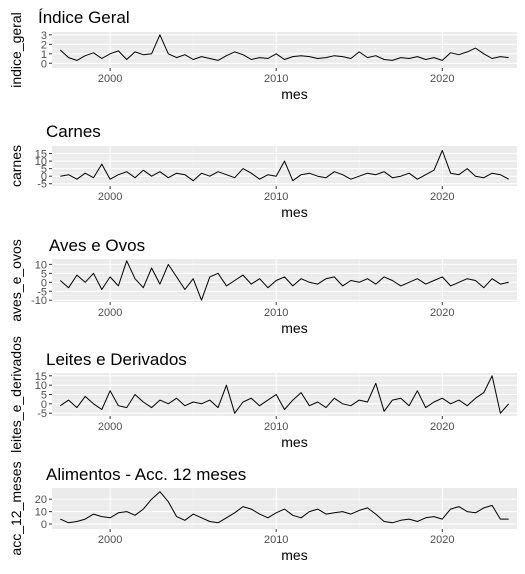  Describe the element at coordinates (97, 245) in the screenshot. I see `chart-title: Aves e Ovos` at that location.